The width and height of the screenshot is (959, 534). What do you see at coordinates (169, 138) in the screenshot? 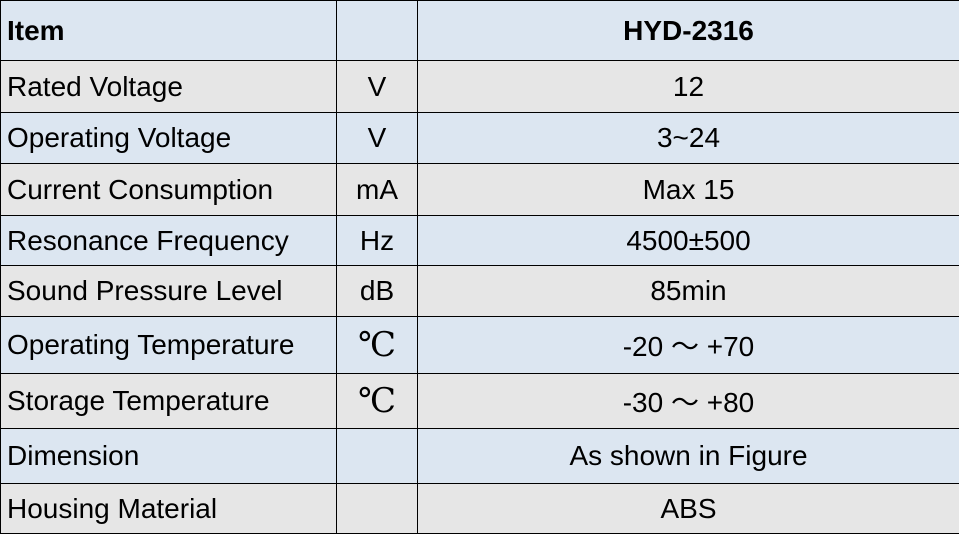
I see `label-cell: Operating Voltage` at bounding box center [169, 138].